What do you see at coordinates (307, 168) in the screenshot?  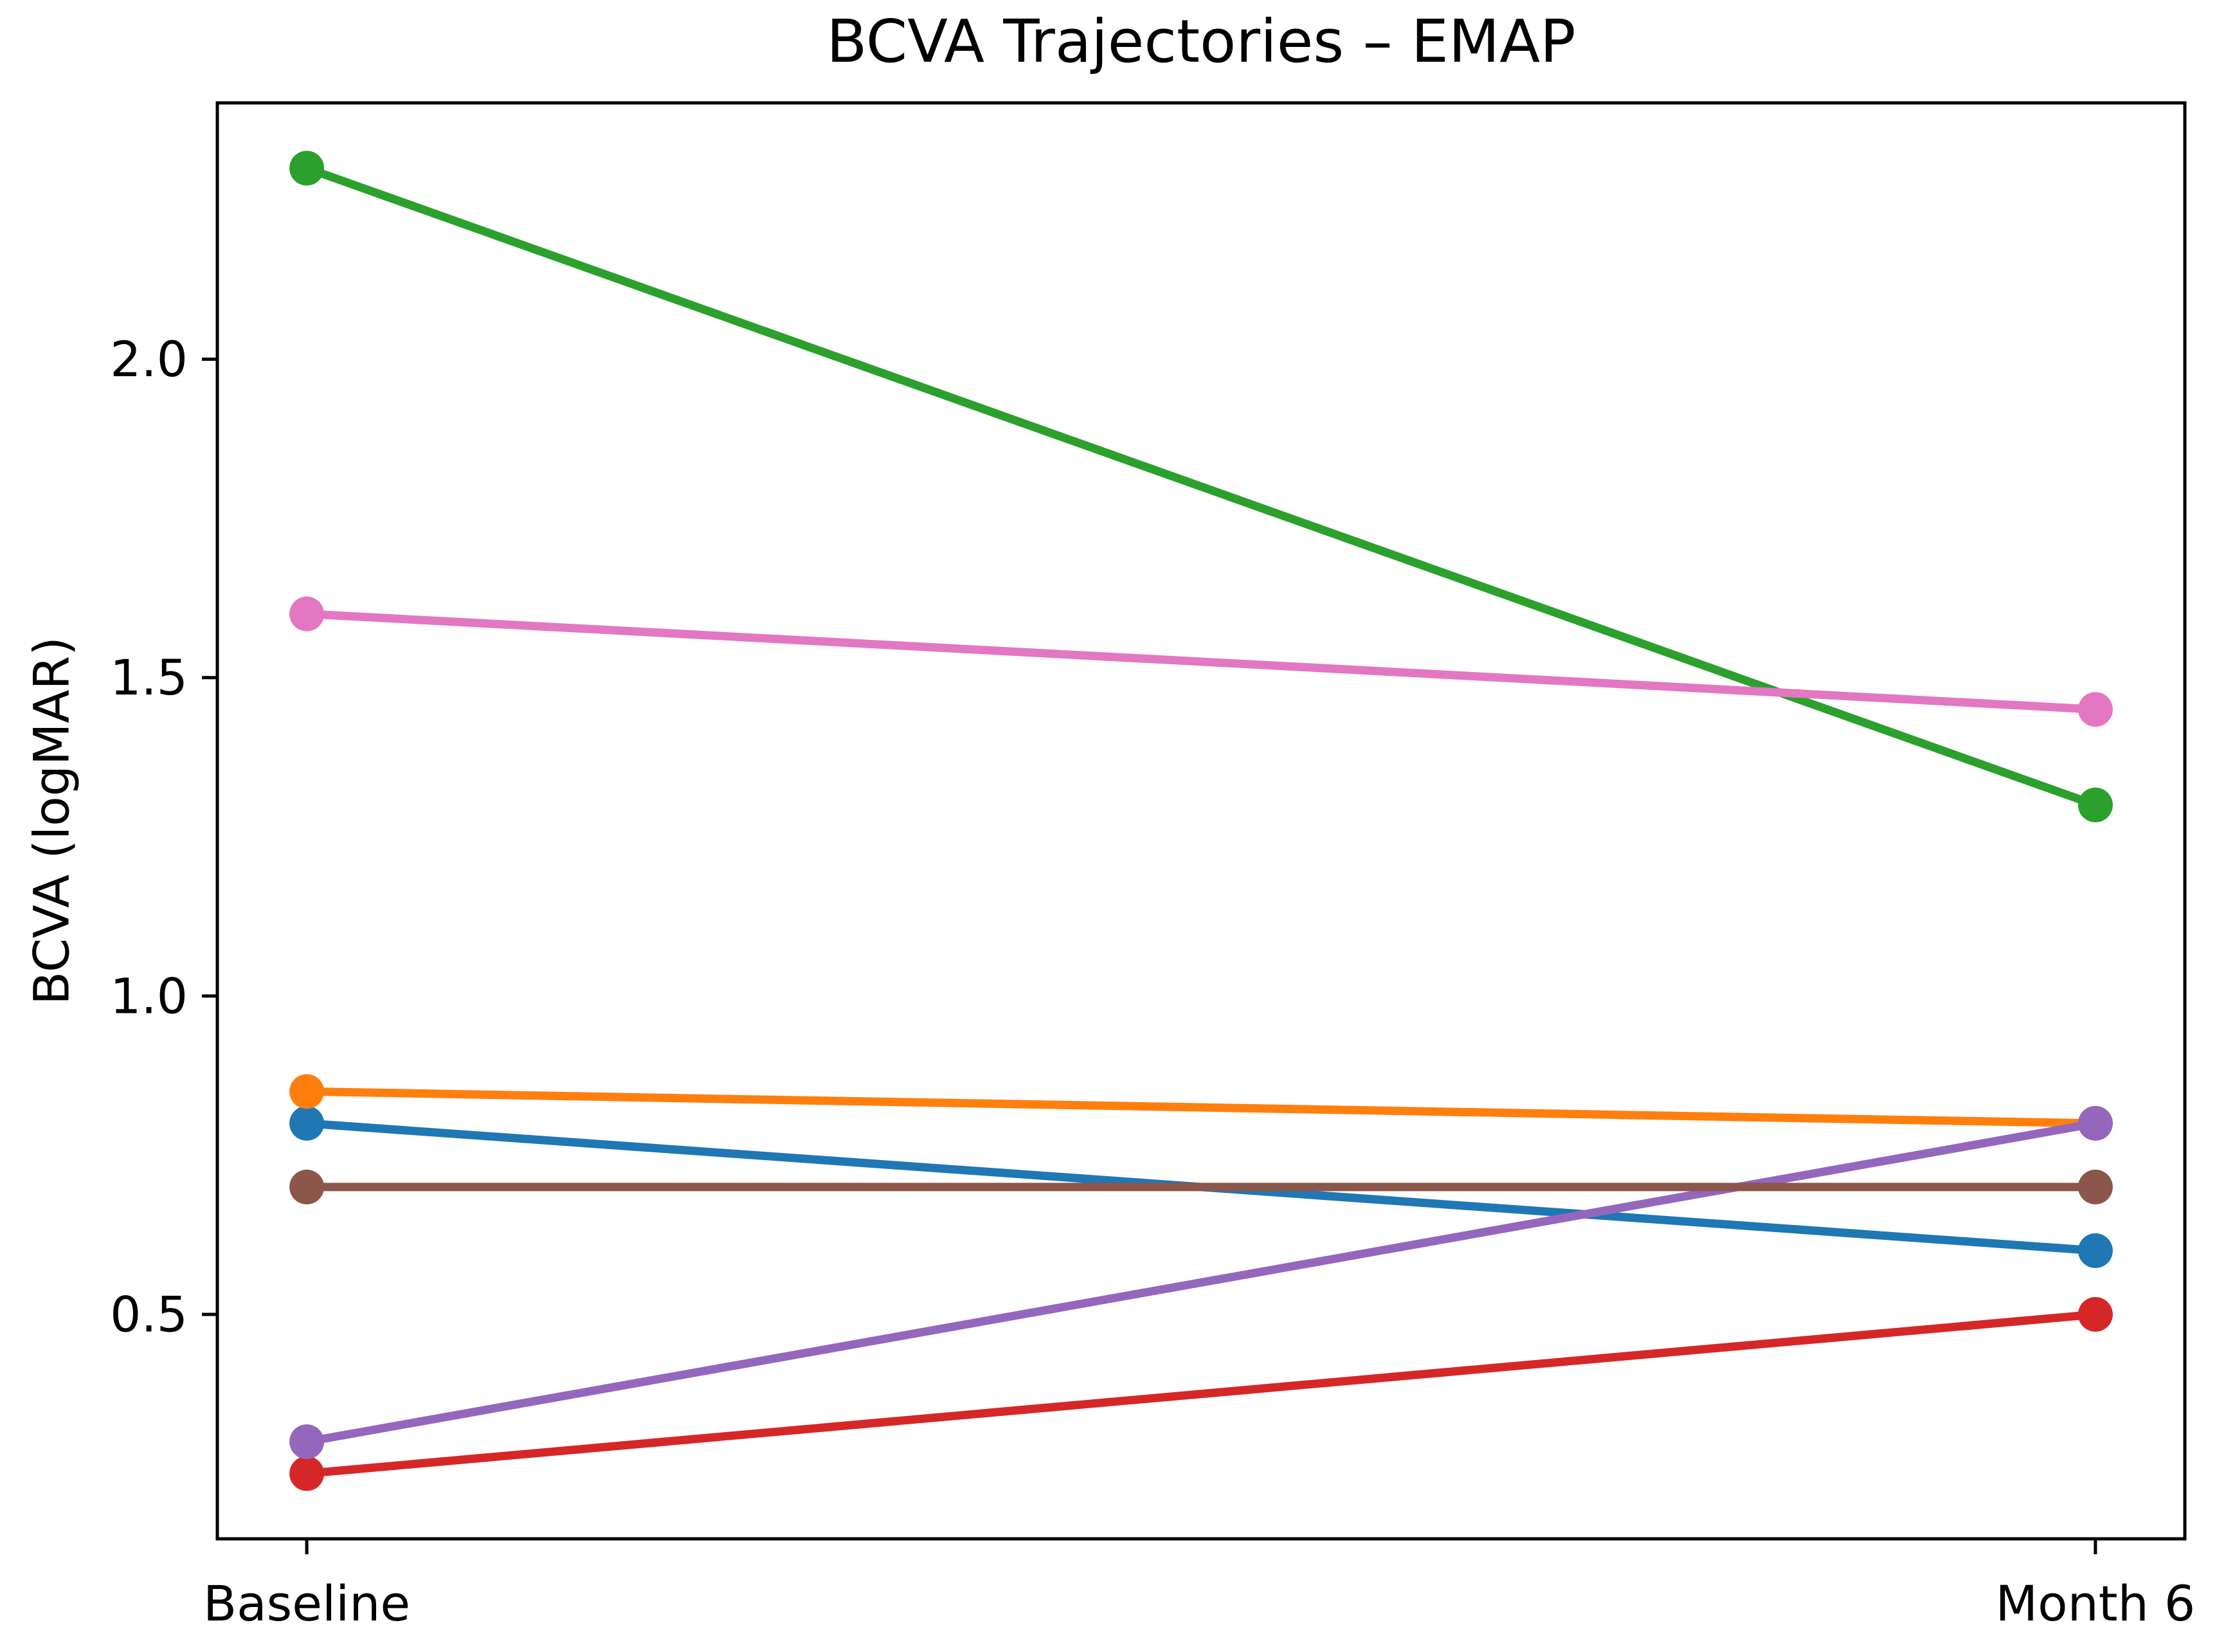 I see `green-trajectory-marker-baseline` at bounding box center [307, 168].